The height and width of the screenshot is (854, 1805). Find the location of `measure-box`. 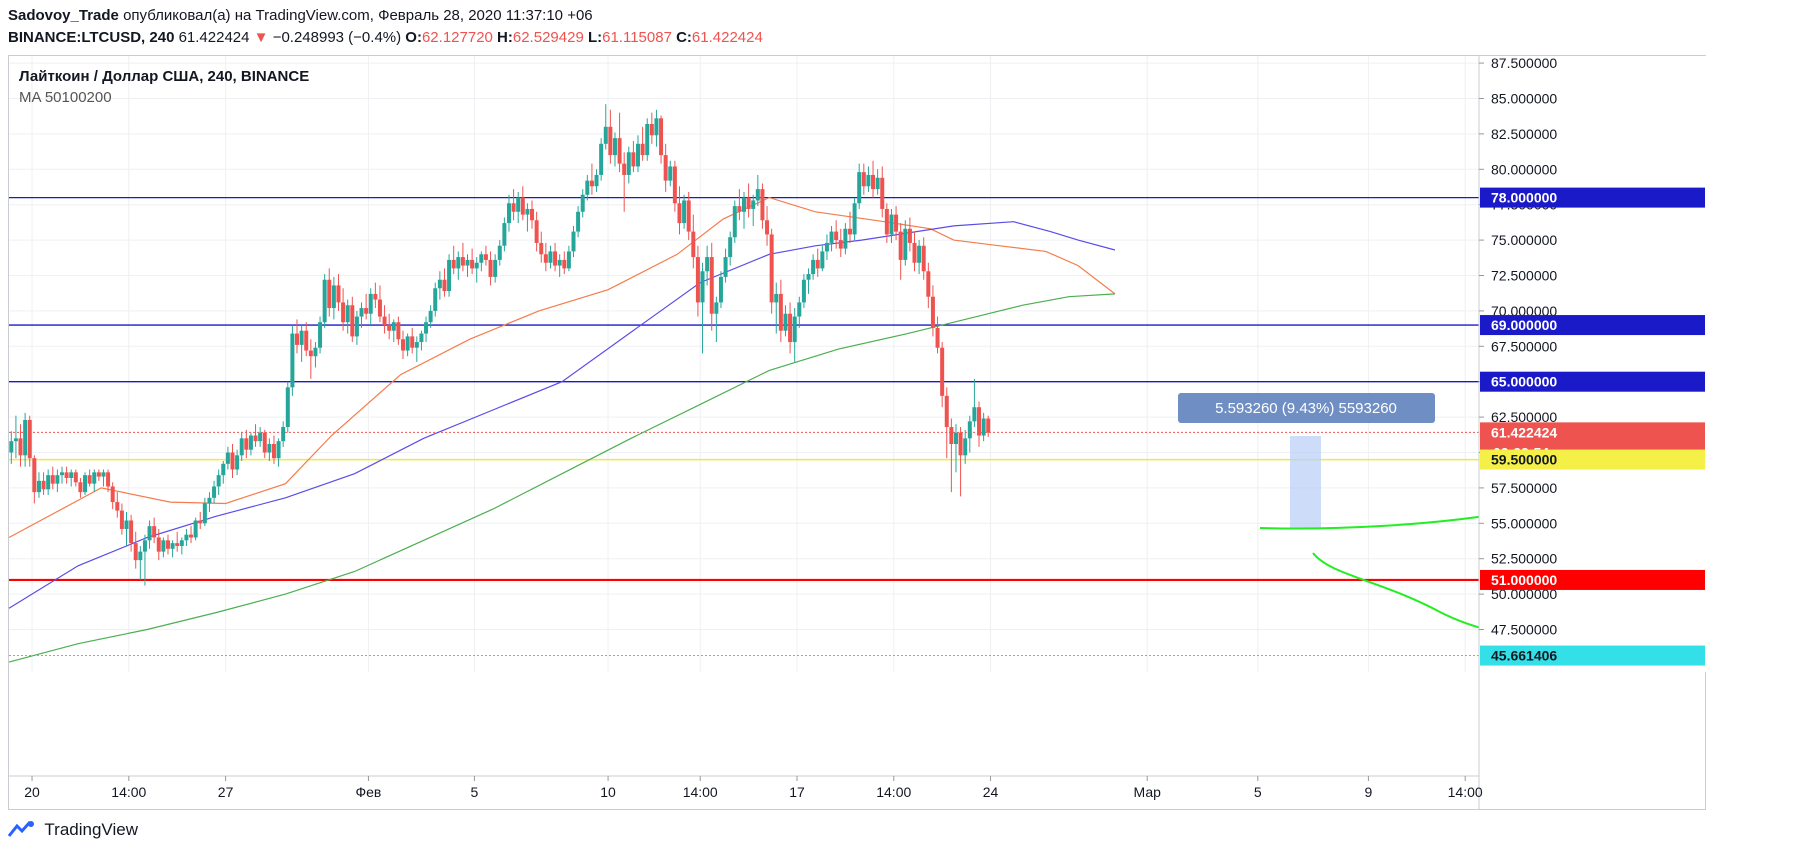

measure-box is located at coordinates (1305, 482).